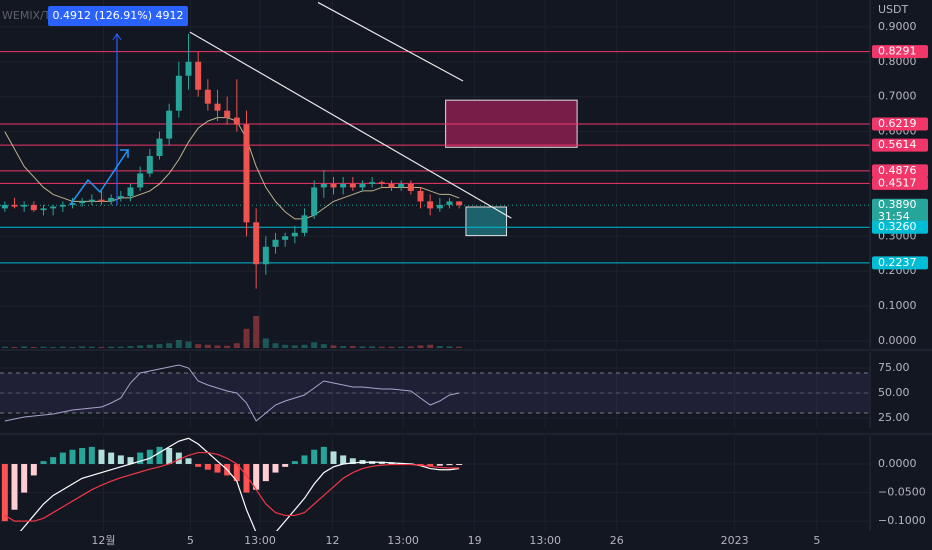 This screenshot has height=550, width=932. What do you see at coordinates (232, 393) in the screenshot?
I see `rsi-line` at bounding box center [232, 393].